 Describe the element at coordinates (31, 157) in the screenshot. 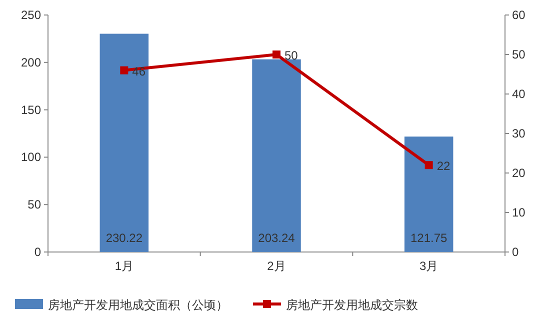

I see `y-tick-label: 100` at that location.